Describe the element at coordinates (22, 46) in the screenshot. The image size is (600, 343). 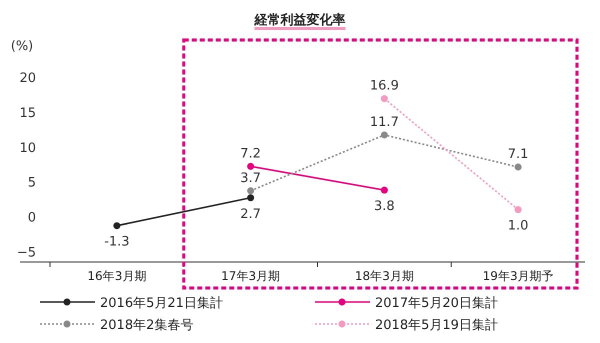
I see `y-axis-title: (%)` at that location.